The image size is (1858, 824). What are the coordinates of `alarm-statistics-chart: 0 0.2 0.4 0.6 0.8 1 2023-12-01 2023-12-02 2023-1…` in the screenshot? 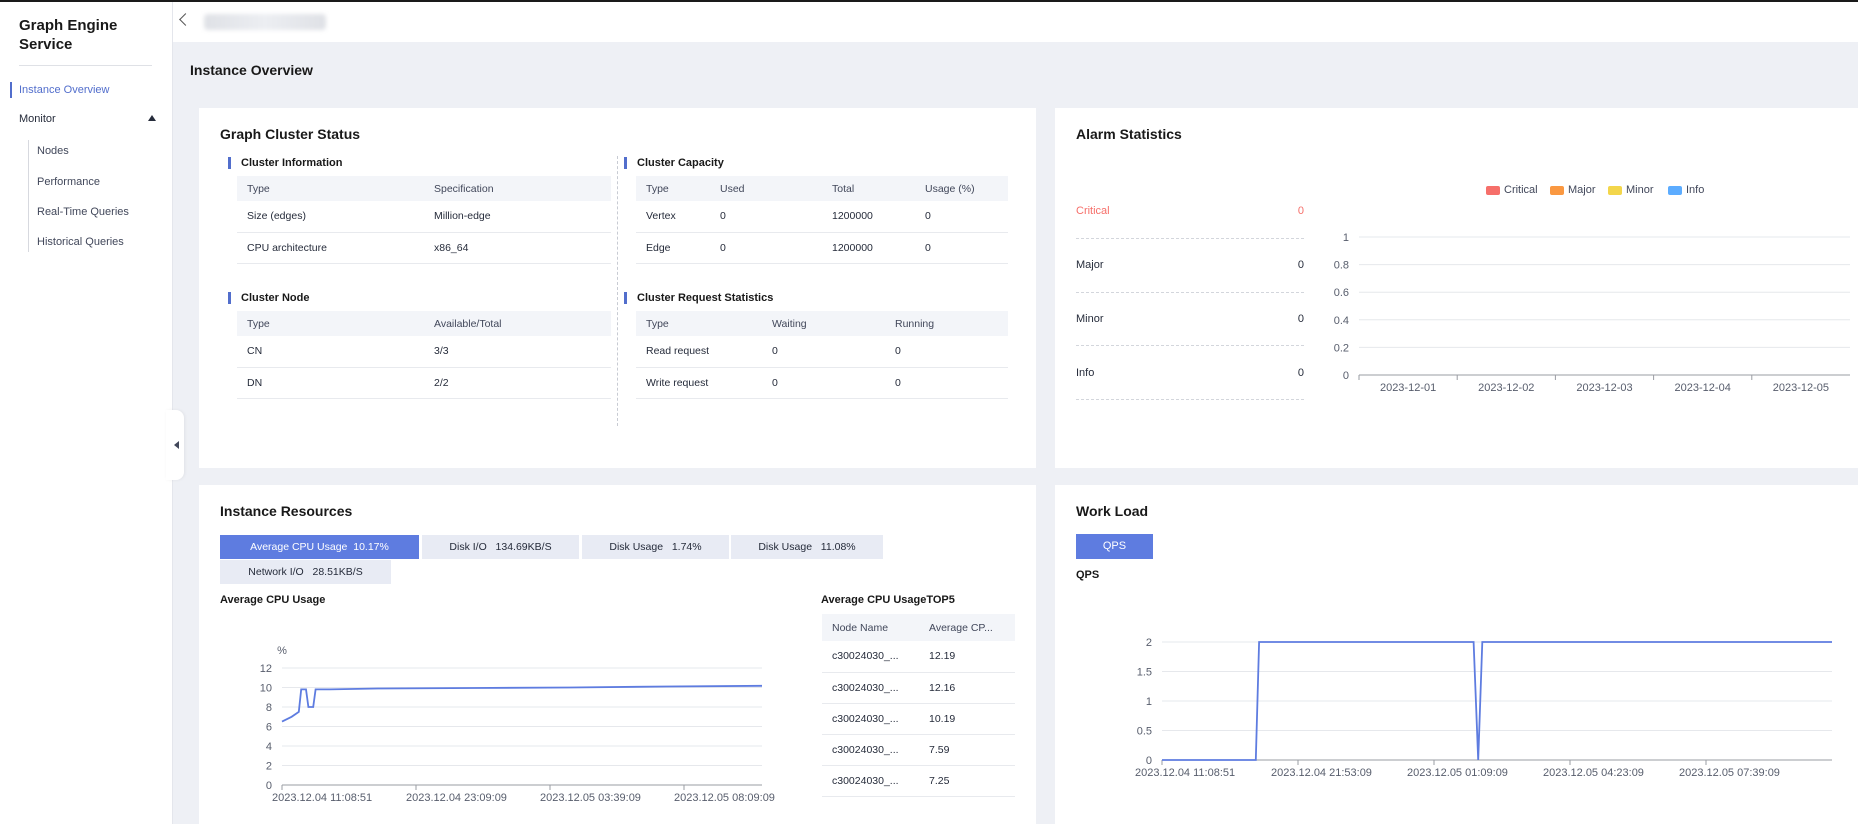 It's located at (1592, 313).